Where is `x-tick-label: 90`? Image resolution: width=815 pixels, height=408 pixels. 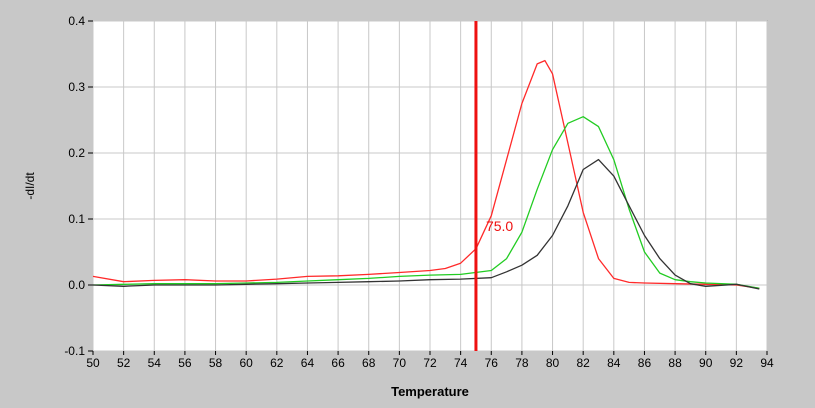
x-tick-label: 90 is located at coordinates (706, 363).